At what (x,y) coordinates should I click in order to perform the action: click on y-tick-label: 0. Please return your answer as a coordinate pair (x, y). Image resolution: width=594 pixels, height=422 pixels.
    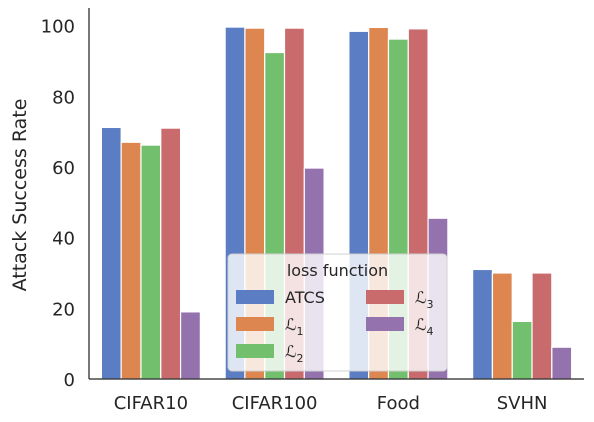
    Looking at the image, I should click on (69, 380).